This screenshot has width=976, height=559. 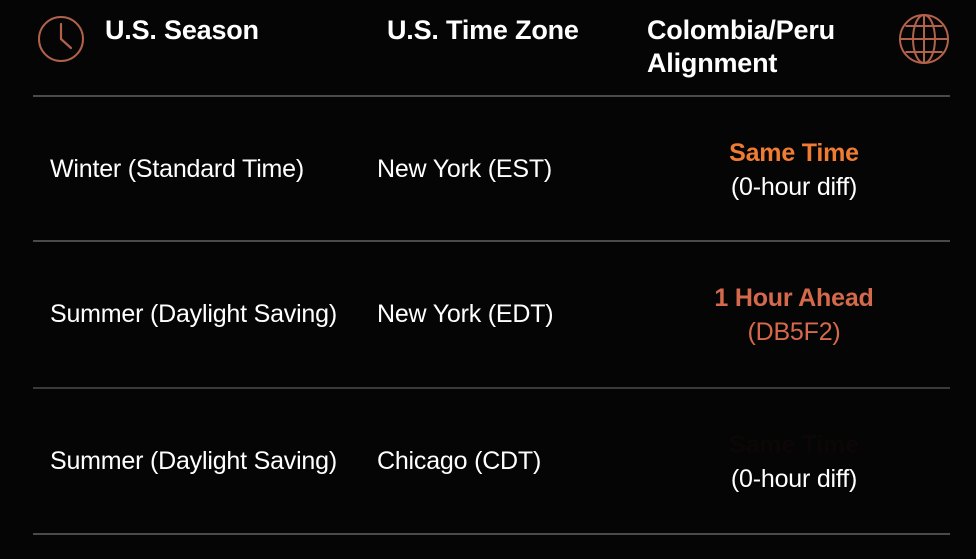 What do you see at coordinates (794, 332) in the screenshot?
I see `alignment-detail: (DB5F2)` at bounding box center [794, 332].